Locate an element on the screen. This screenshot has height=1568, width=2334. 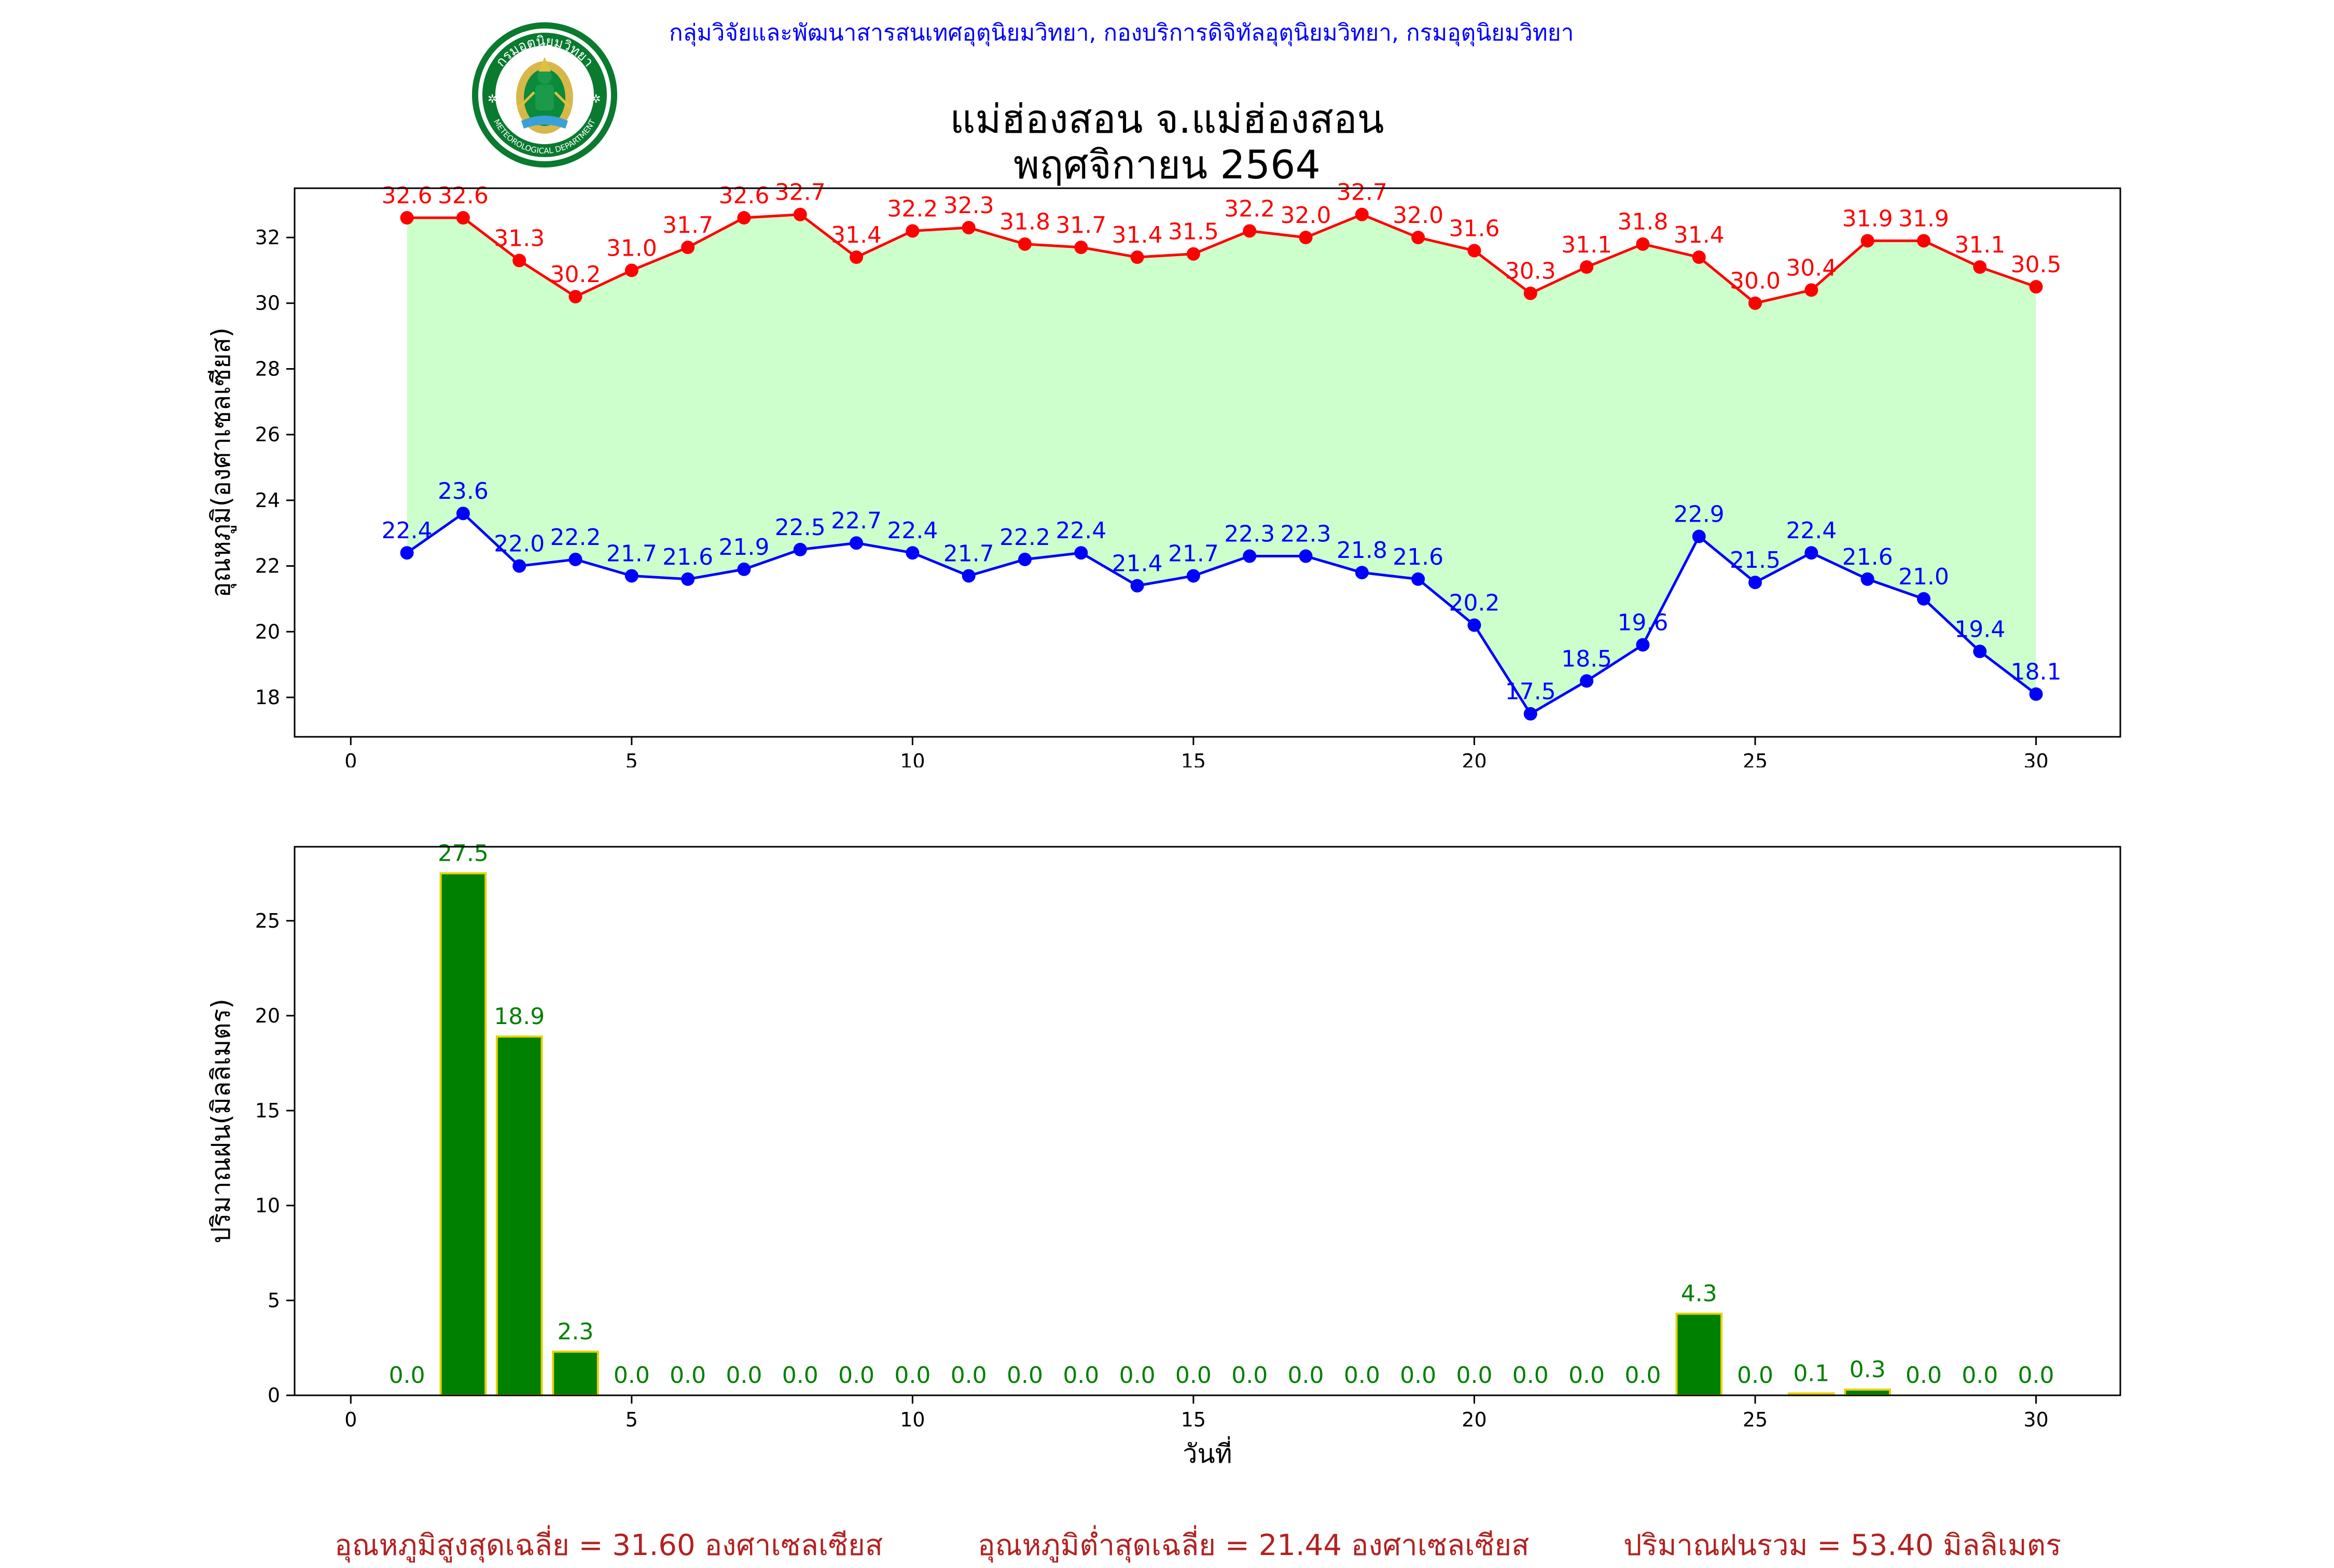
max-temp-label: 32.3 is located at coordinates (969, 205).